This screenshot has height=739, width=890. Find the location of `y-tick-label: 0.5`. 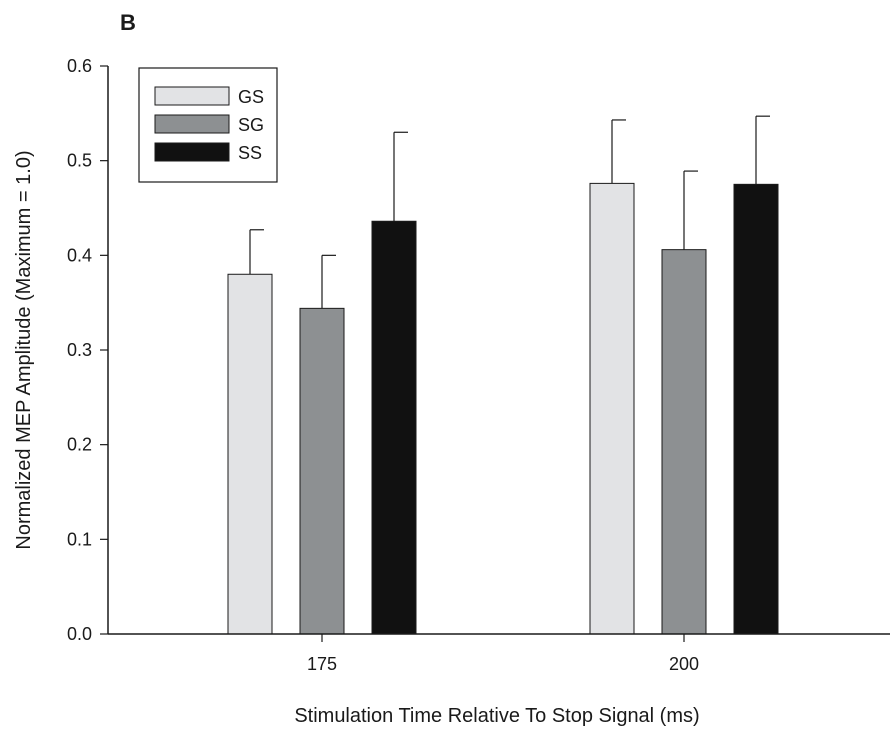

y-tick-label: 0.5 is located at coordinates (79, 161).